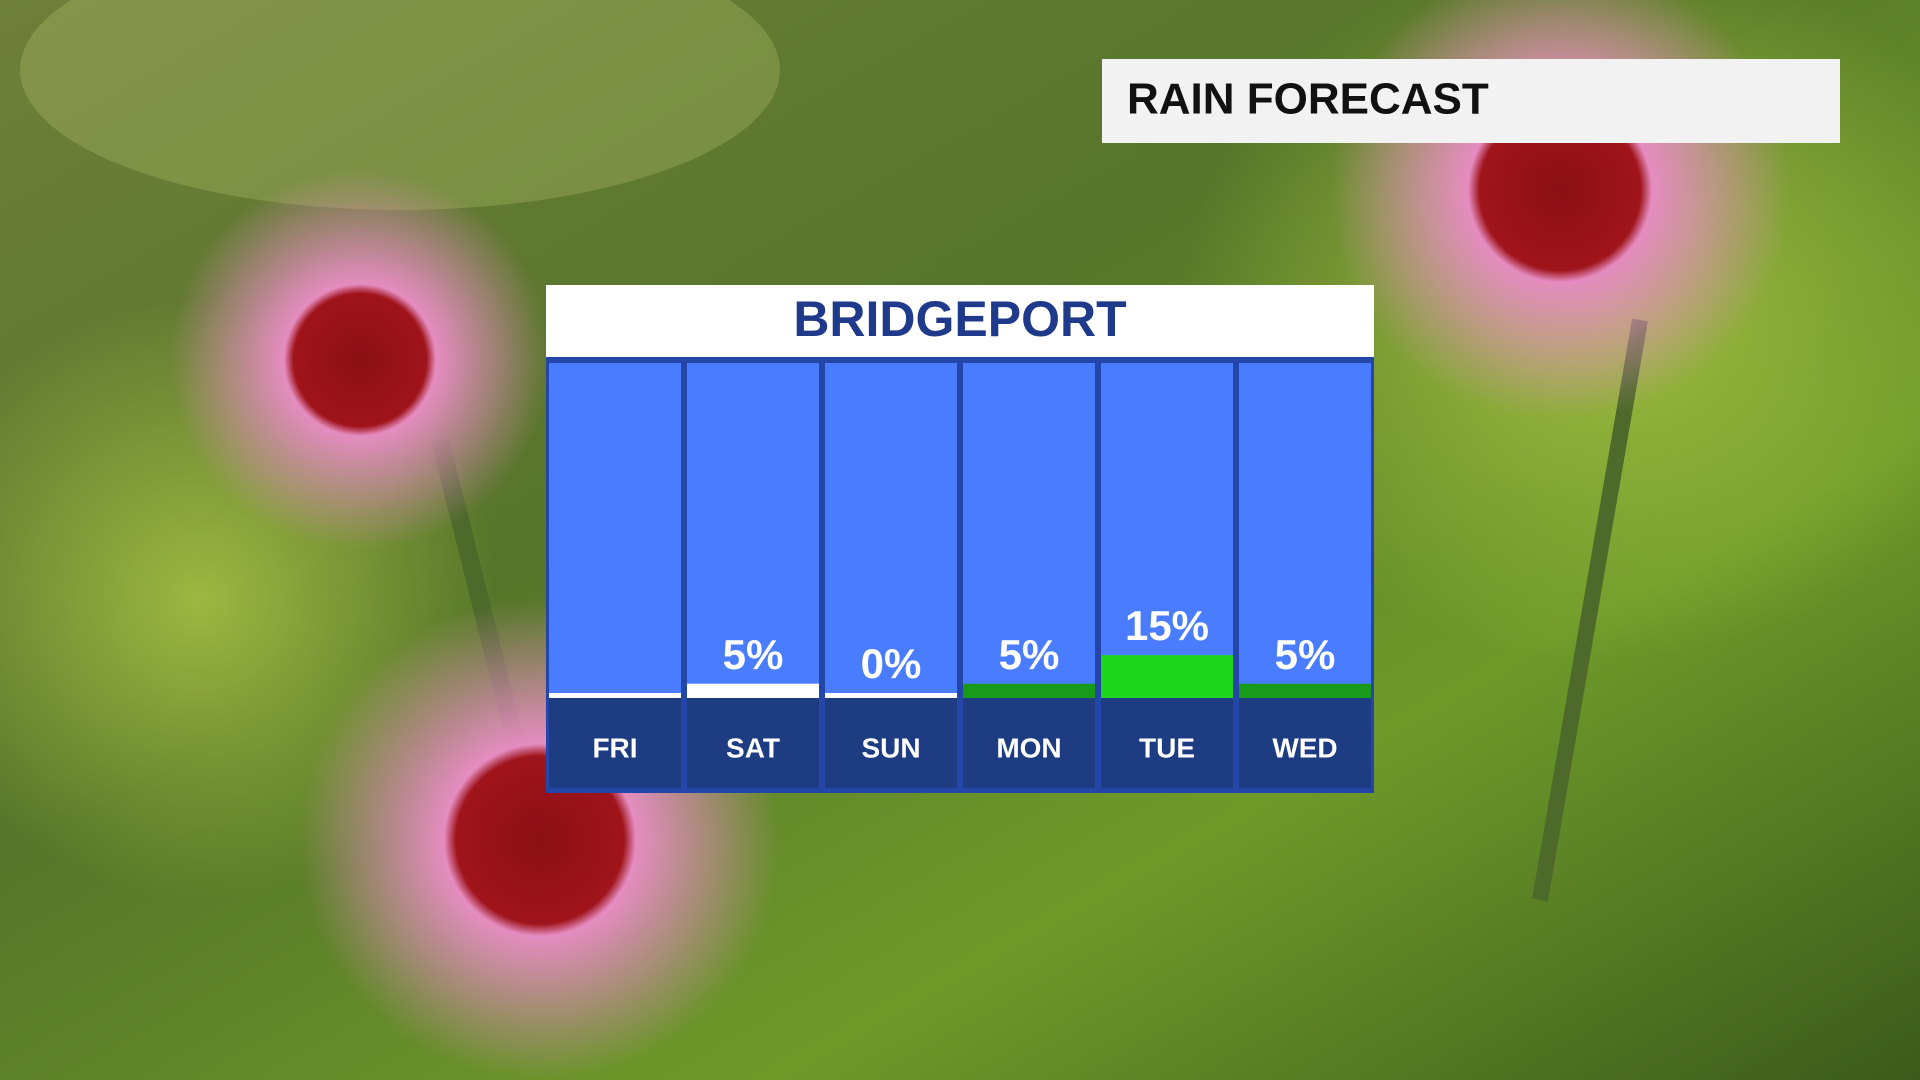 Image resolution: width=1920 pixels, height=1080 pixels. What do you see at coordinates (614, 747) in the screenshot?
I see `x-tick-label: FRI` at bounding box center [614, 747].